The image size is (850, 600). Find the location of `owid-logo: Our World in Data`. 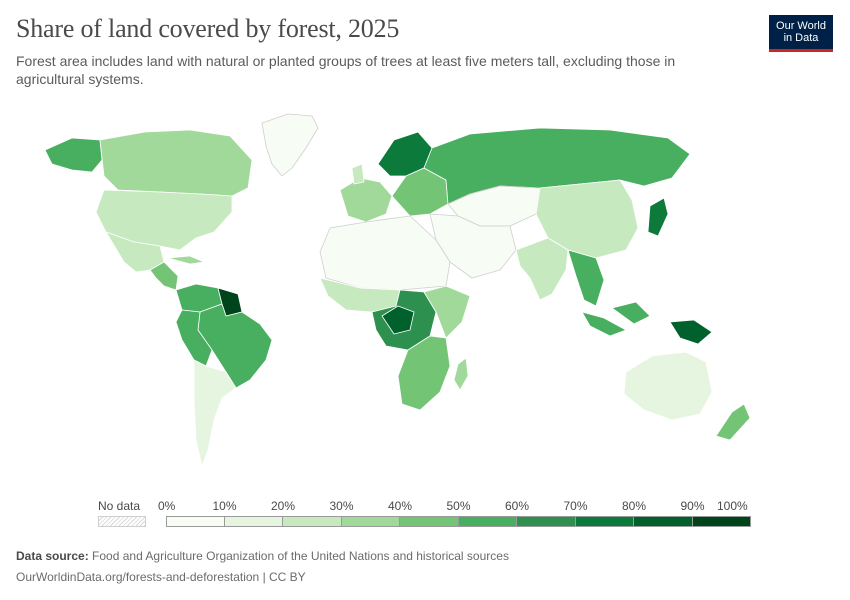

owid-logo: Our World in Data is located at coordinates (801, 33).